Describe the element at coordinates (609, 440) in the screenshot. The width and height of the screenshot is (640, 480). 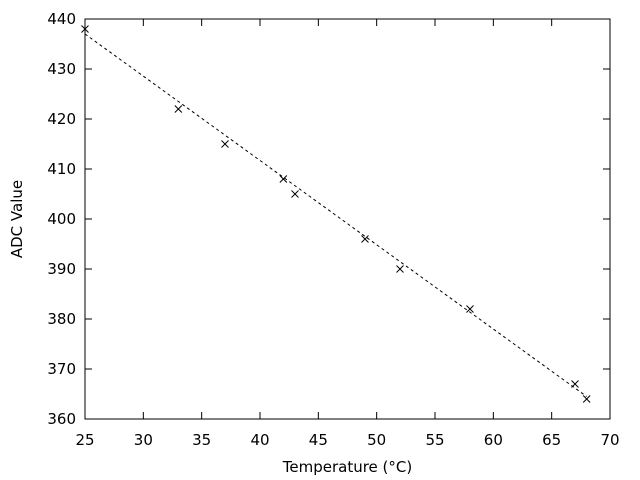
I see `x-tick-label: 70` at that location.